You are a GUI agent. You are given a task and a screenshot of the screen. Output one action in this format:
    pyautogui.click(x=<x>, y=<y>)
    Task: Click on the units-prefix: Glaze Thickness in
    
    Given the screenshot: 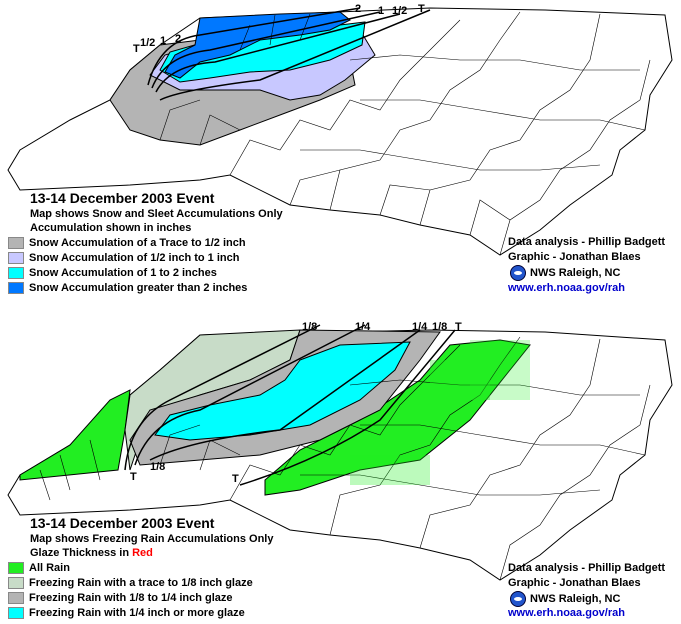 What is the action you would take?
    pyautogui.click(x=81, y=553)
    